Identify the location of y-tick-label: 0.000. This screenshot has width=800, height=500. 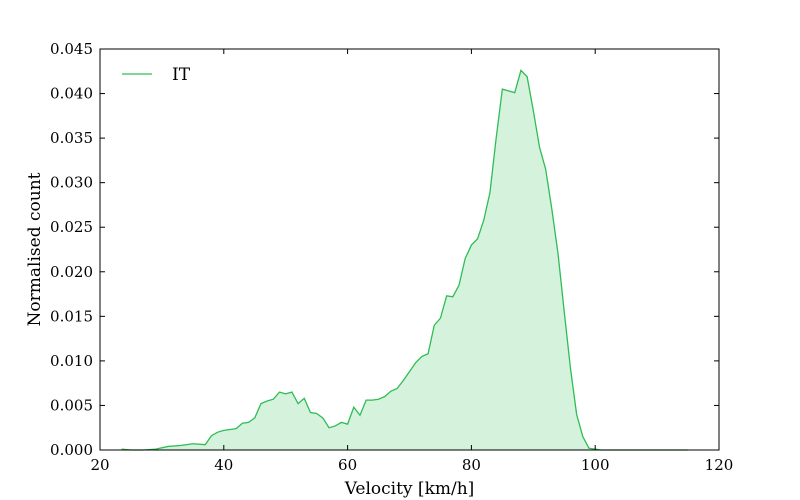
(71, 450).